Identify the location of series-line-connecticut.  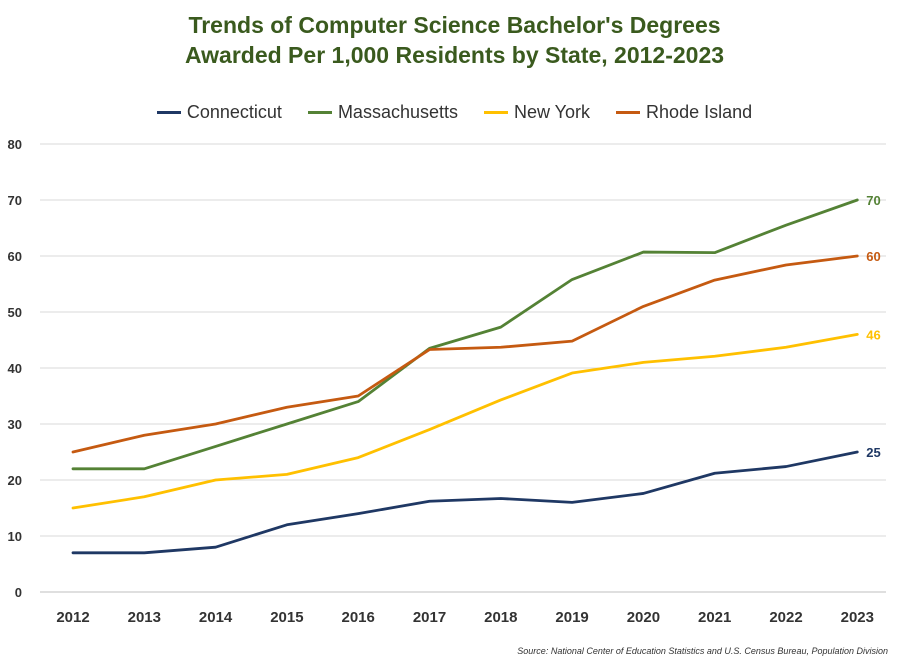
(465, 502).